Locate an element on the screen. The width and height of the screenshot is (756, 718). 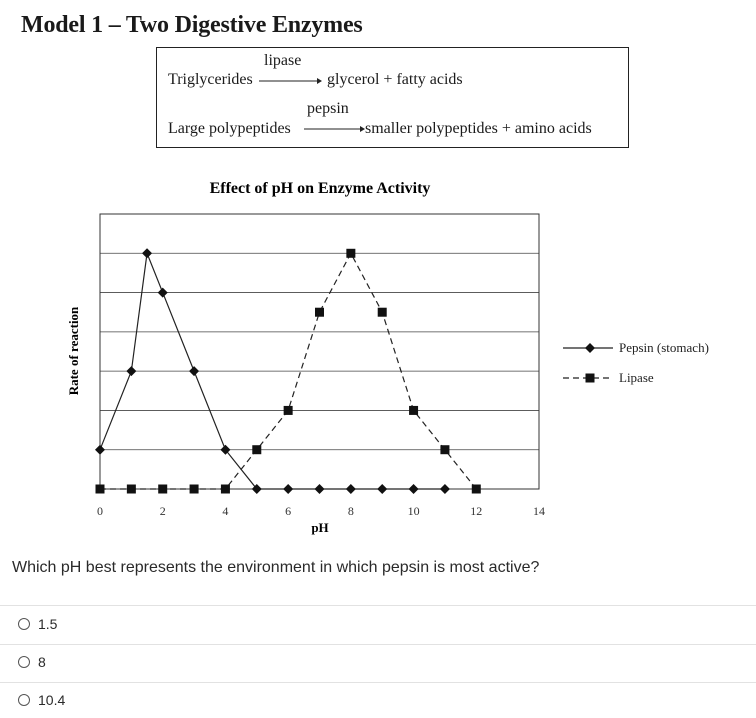
x-tick-label: 2 is located at coordinates (163, 511).